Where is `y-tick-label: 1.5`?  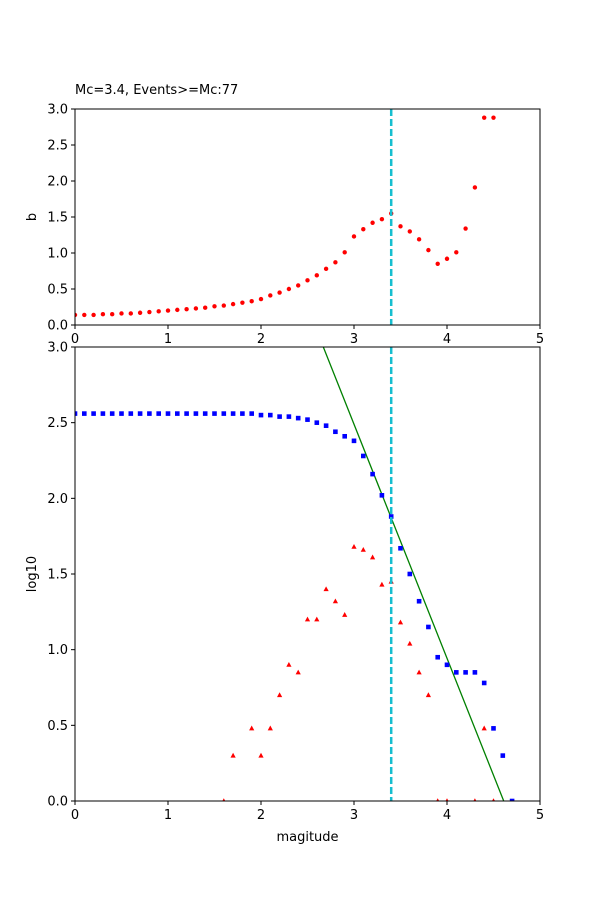 y-tick-label: 1.5 is located at coordinates (57, 218).